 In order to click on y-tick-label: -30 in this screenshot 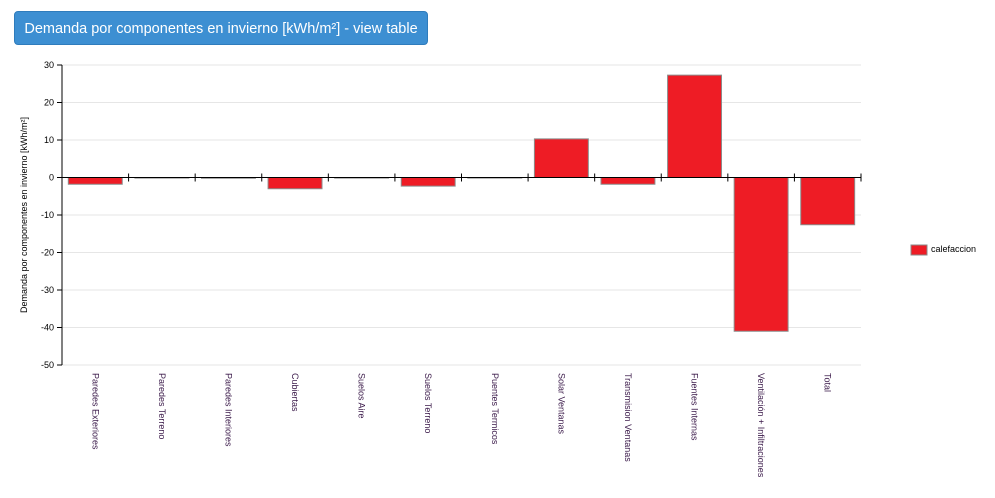, I will do `click(47, 290)`.